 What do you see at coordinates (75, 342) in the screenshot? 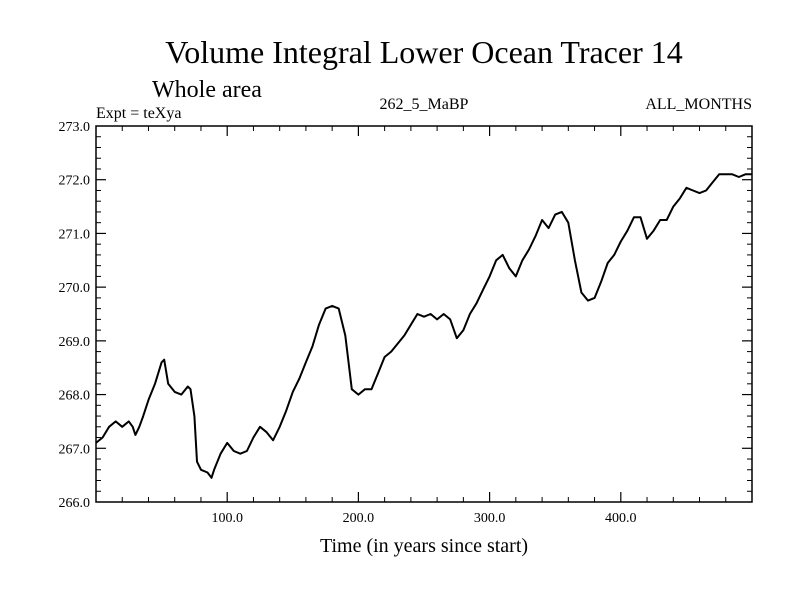
I see `y-tick-label: 269.0` at bounding box center [75, 342].